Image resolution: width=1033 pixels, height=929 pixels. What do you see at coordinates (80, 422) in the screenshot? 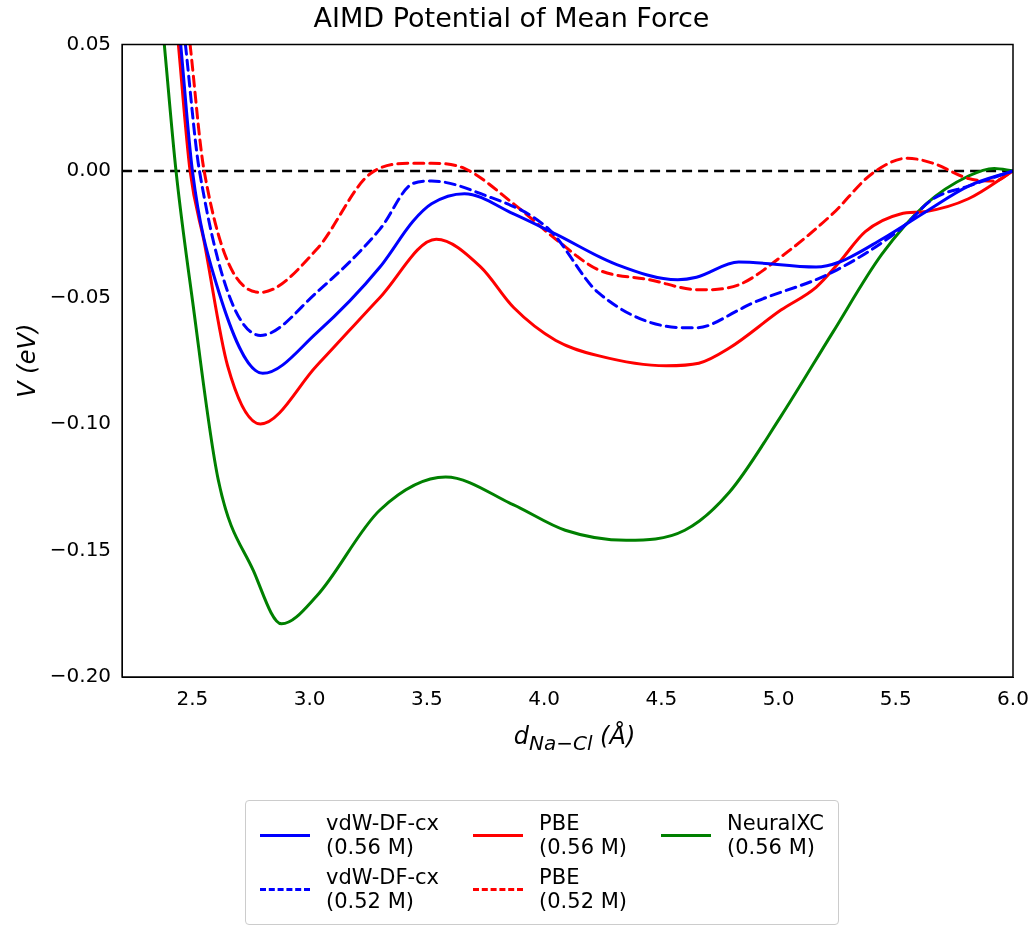
I see `y-tick-label: −0.10` at bounding box center [80, 422].